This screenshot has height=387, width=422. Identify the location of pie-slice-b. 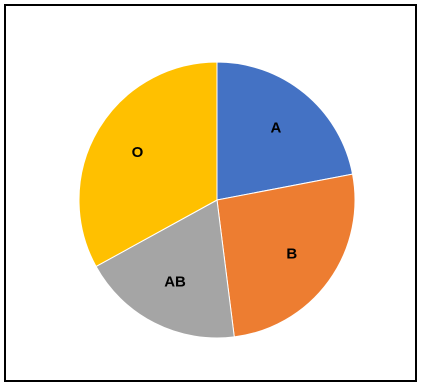
(286, 255).